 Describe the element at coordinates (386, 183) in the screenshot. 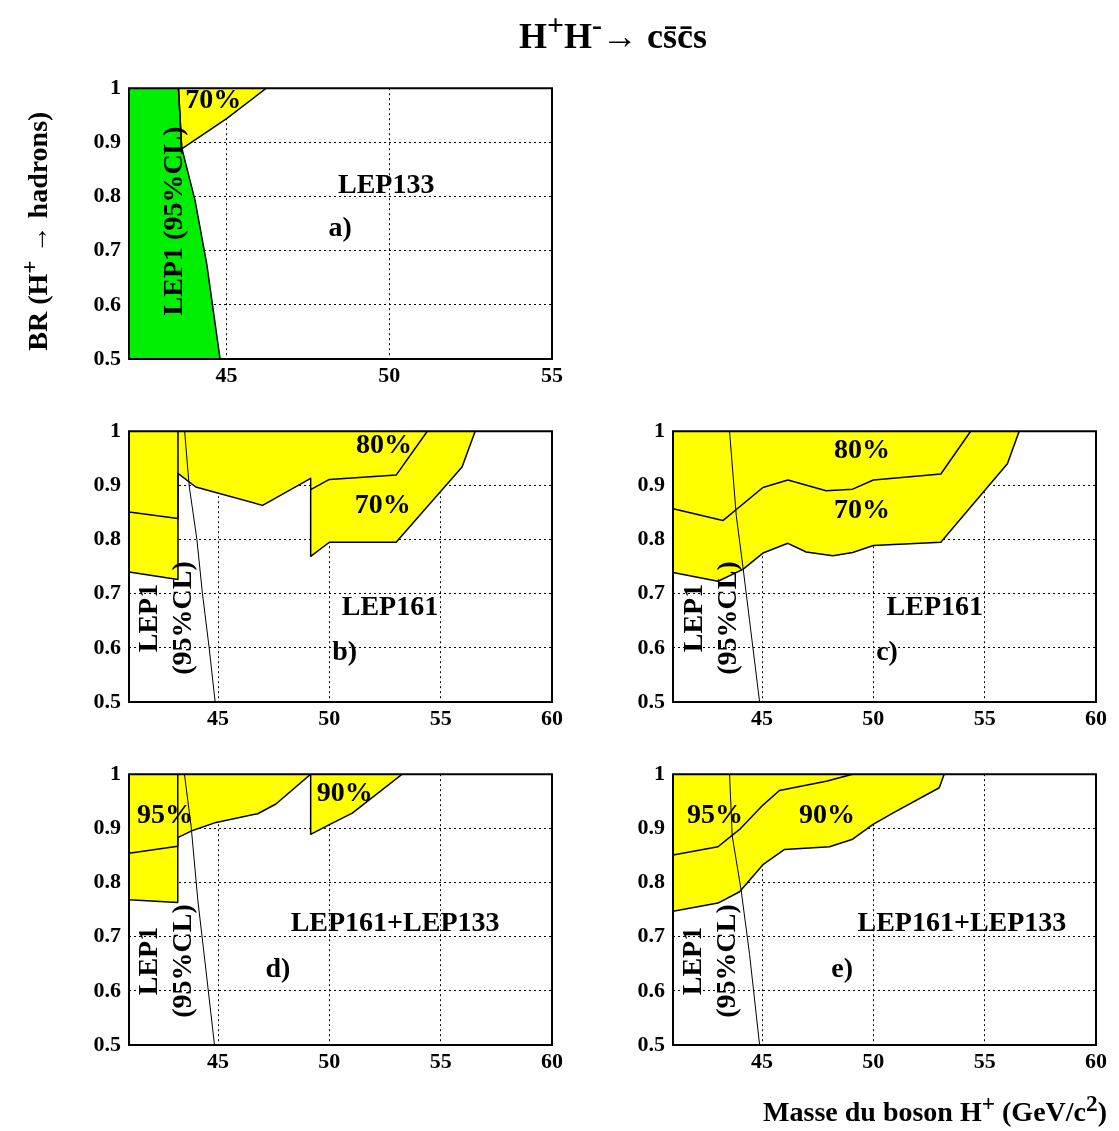

I see `annotation: LEP133` at that location.